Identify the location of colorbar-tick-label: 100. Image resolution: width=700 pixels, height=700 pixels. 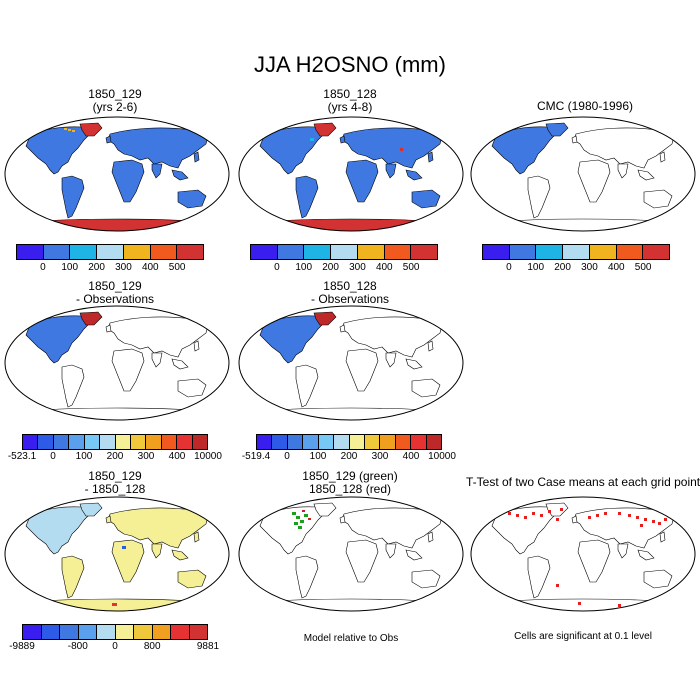
(84, 456).